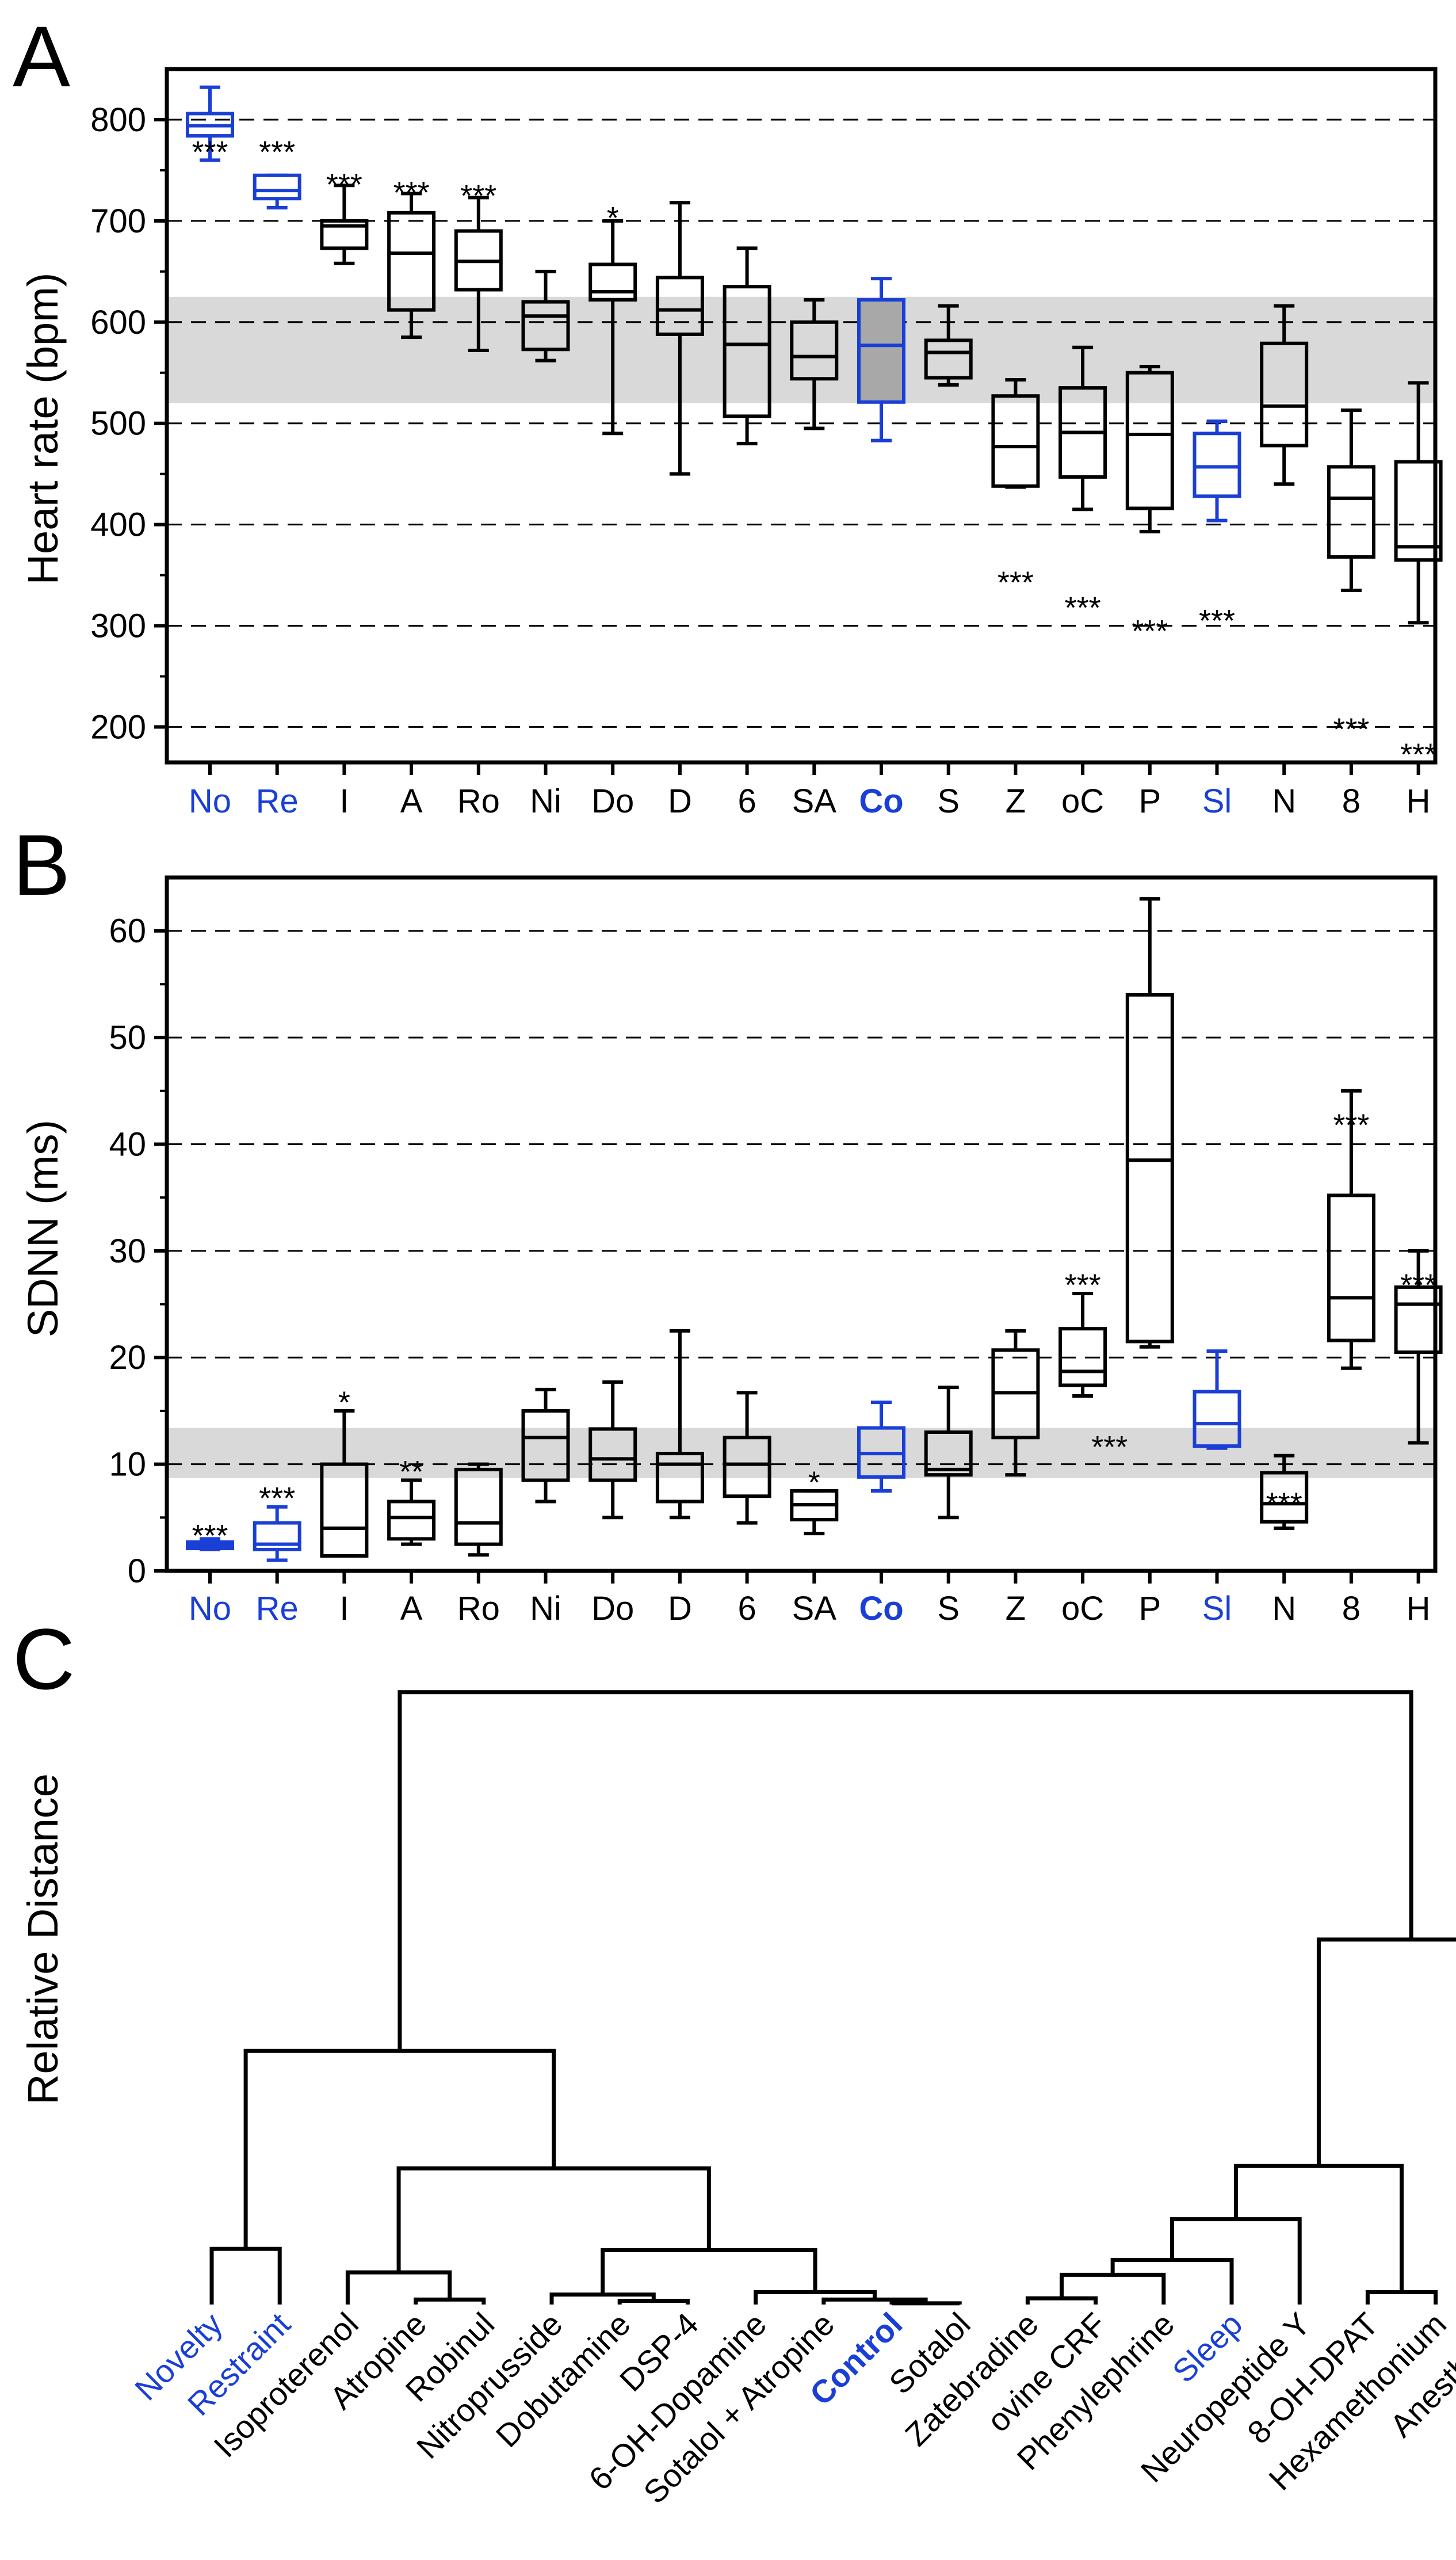  Describe the element at coordinates (118, 221) in the screenshot. I see `y-tick-label: 700` at that location.